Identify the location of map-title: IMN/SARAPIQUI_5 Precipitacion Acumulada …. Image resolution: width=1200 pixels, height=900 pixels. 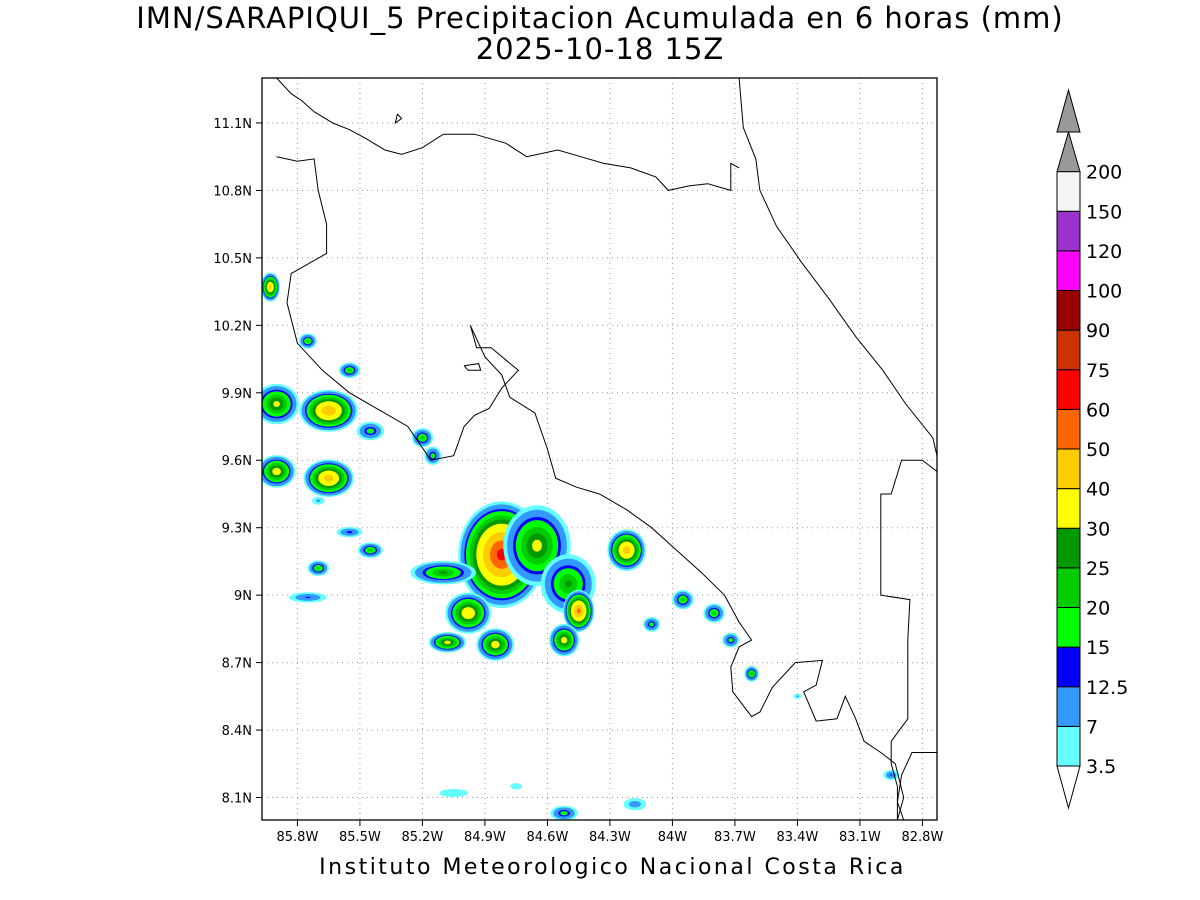
(600, 18).